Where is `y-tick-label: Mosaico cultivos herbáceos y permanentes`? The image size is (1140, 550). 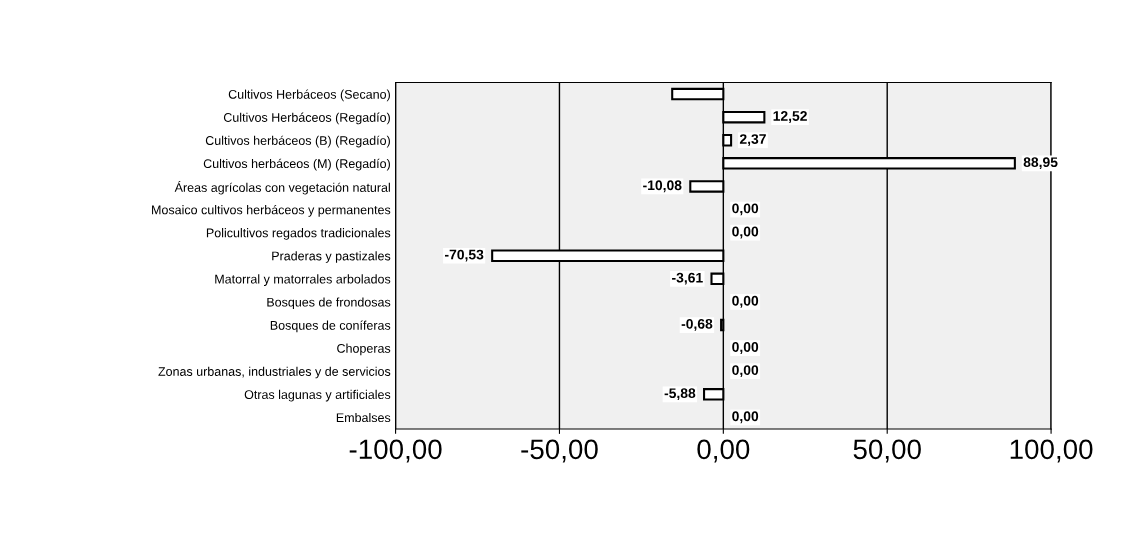
y-tick-label: Mosaico cultivos herbáceos y permanentes is located at coordinates (271, 210).